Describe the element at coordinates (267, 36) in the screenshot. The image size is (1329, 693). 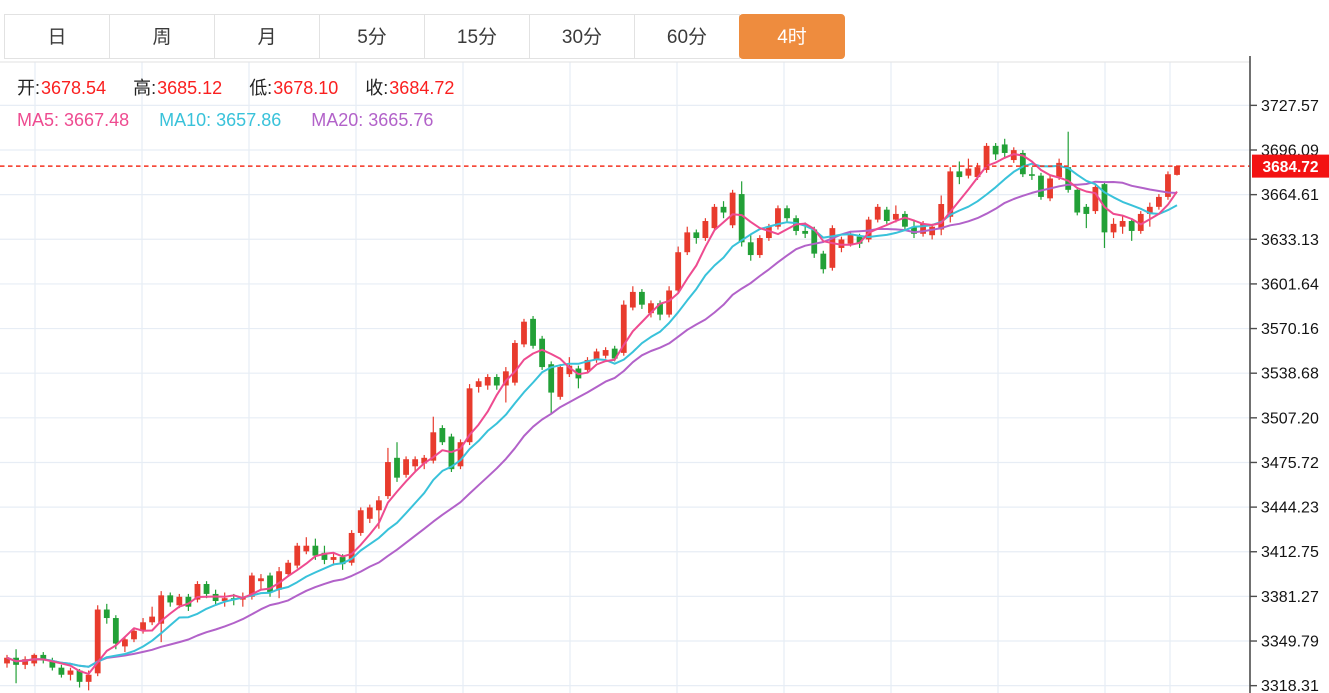
I see `tab-month: 月` at that location.